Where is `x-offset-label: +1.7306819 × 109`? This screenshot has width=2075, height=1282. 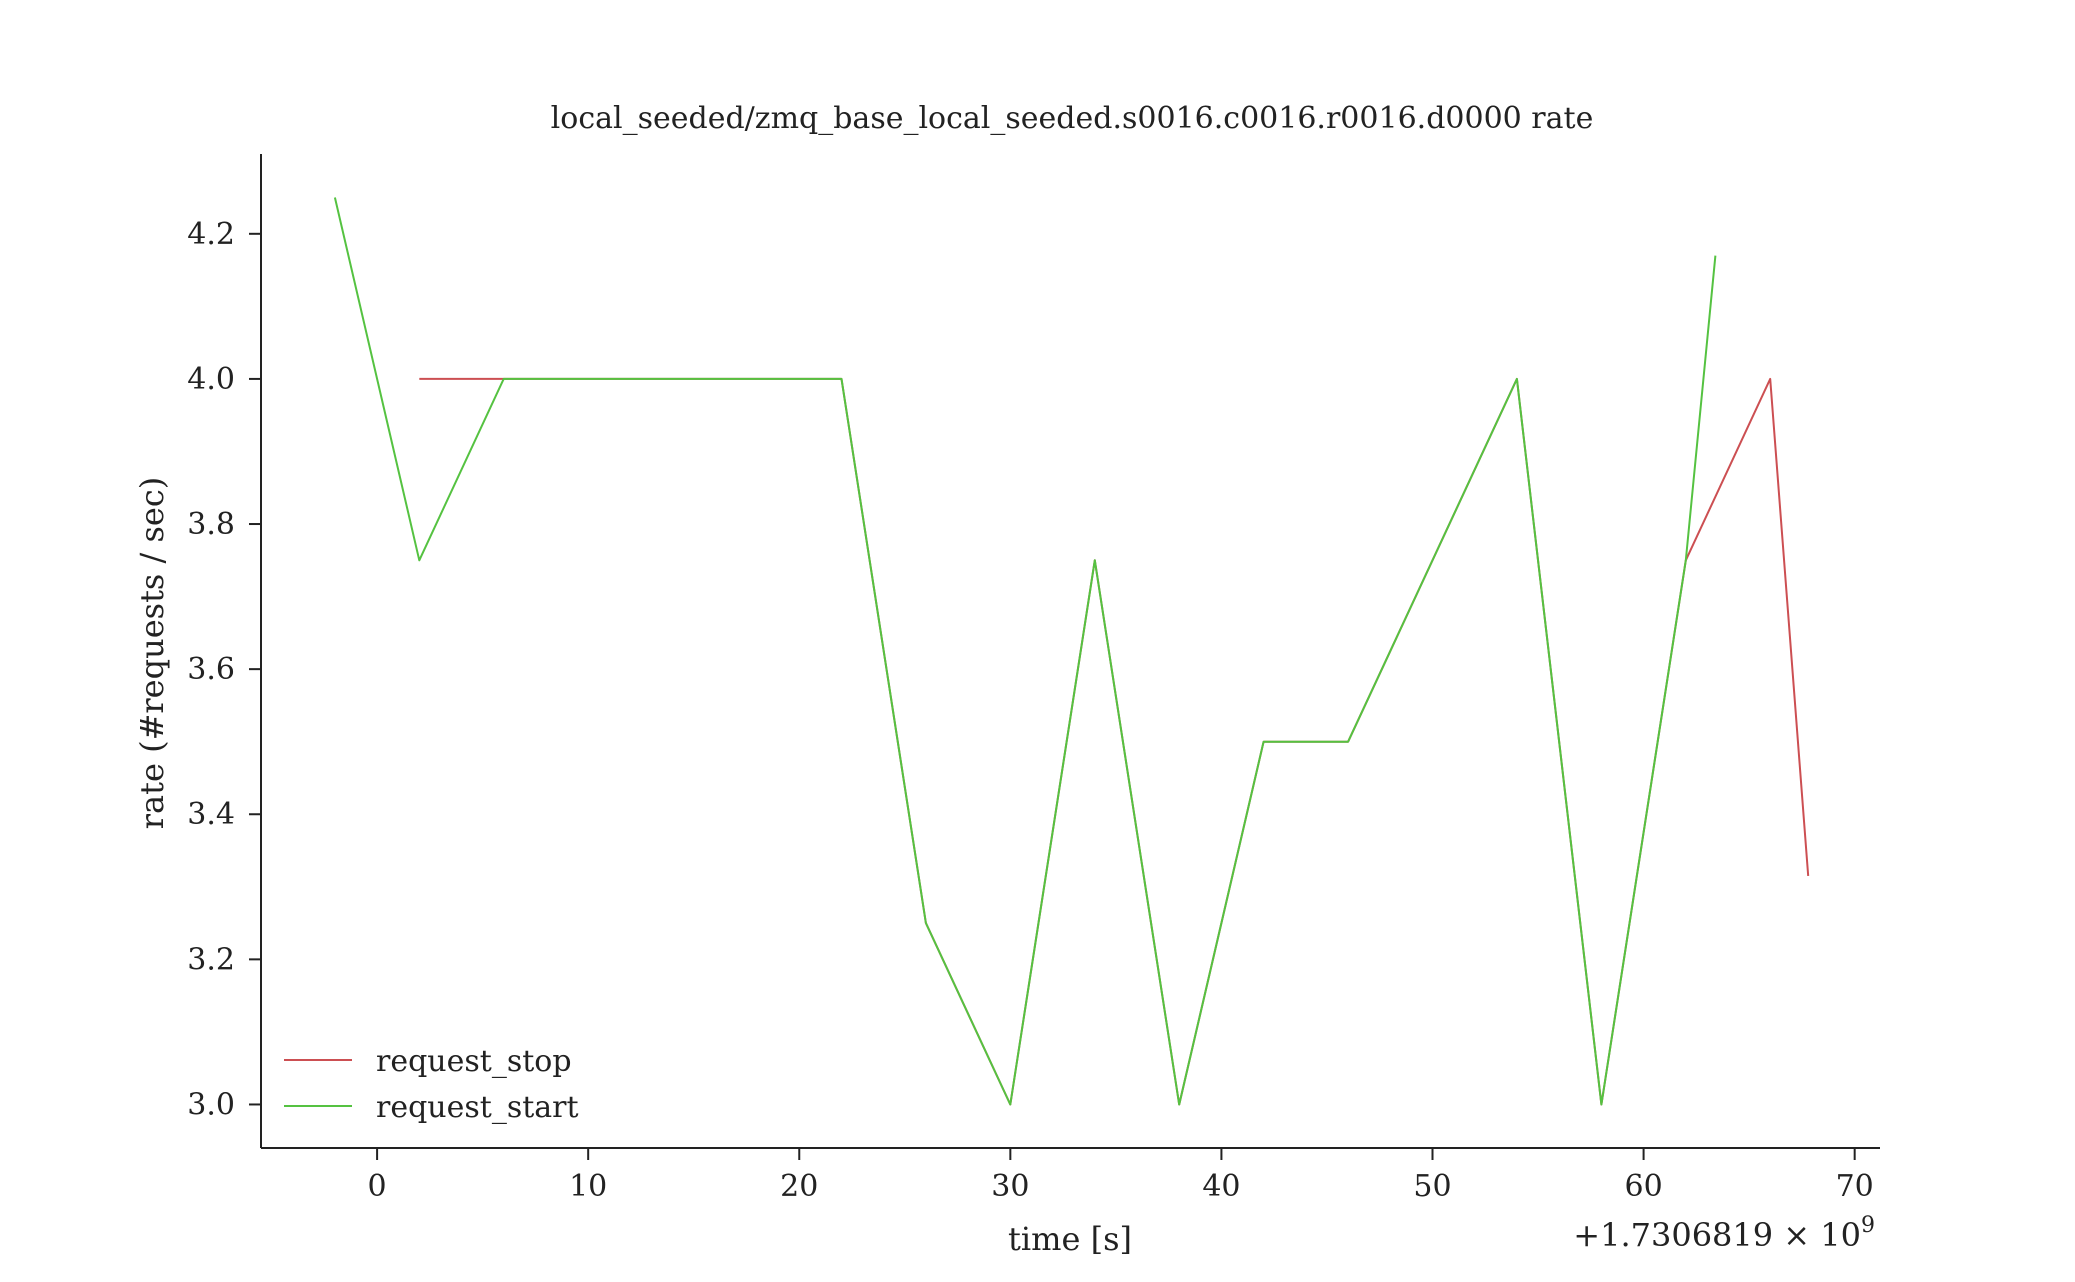 x-offset-label: +1.7306819 × 109 is located at coordinates (1724, 1233).